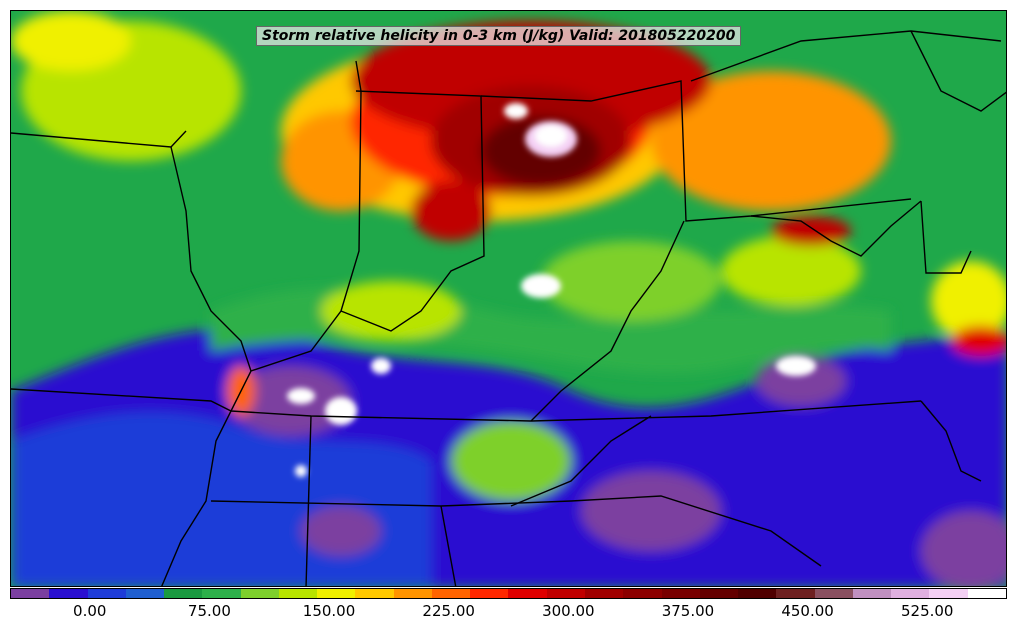  I want to click on colorbar-tick-label: 75.00, so click(209, 611).